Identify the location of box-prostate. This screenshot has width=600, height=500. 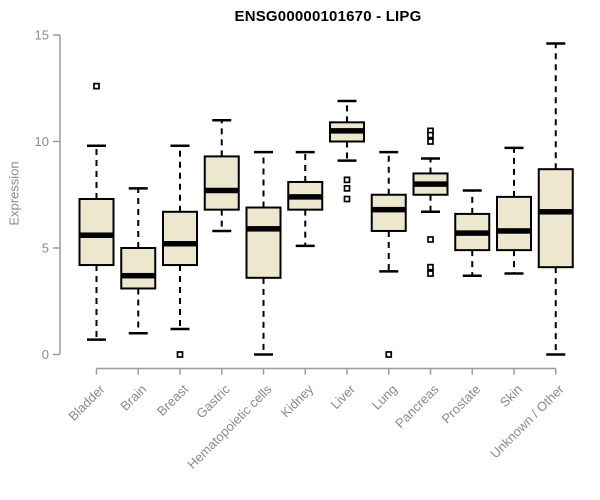
(472, 233).